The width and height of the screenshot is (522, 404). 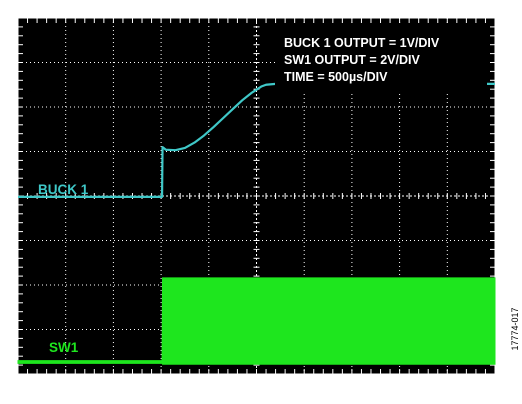 What do you see at coordinates (336, 77) in the screenshot?
I see `annotation-time-scale: TIME = 500µs/DIV` at bounding box center [336, 77].